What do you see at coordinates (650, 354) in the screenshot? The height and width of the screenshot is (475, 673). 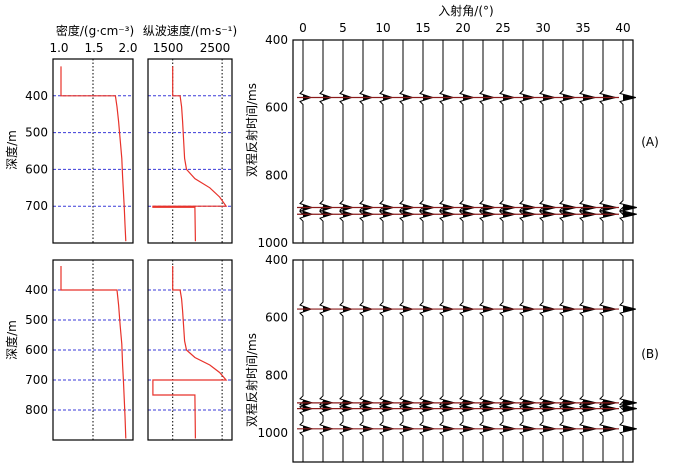 I see `panel-label-B: (B)` at bounding box center [650, 354].